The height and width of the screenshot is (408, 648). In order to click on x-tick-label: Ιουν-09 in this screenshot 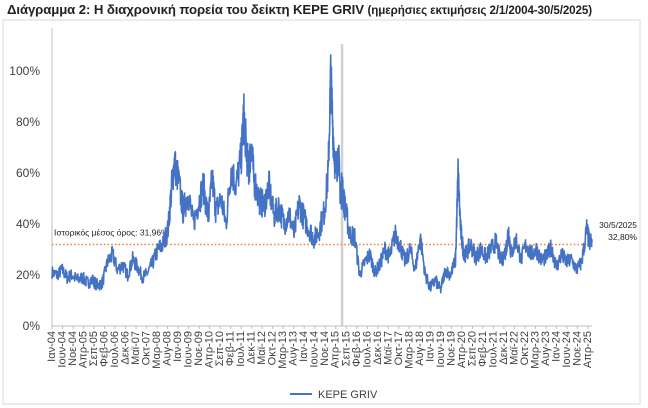, I will do `click(189, 349)`.